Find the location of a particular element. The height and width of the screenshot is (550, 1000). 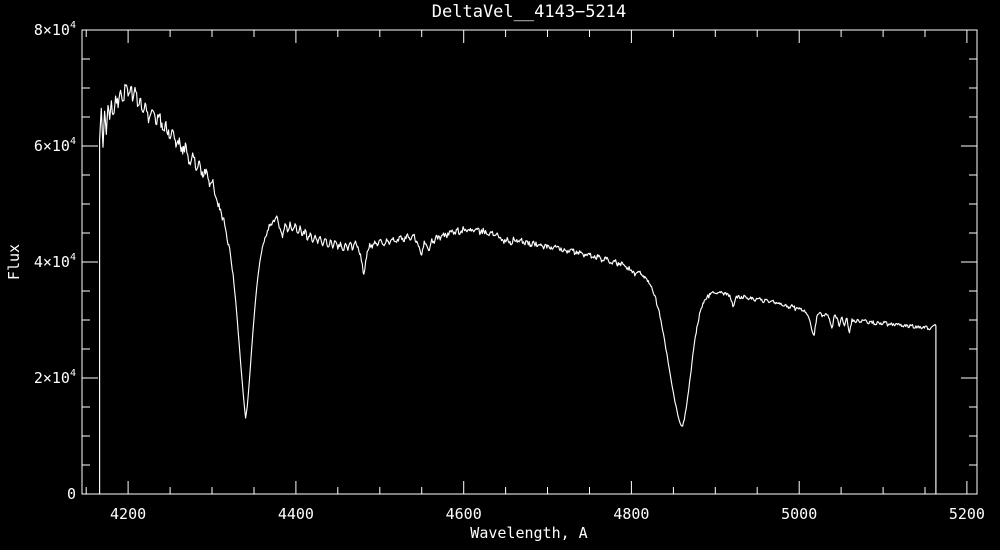

y-tick-label: 6×10⁴ is located at coordinates (55, 145).